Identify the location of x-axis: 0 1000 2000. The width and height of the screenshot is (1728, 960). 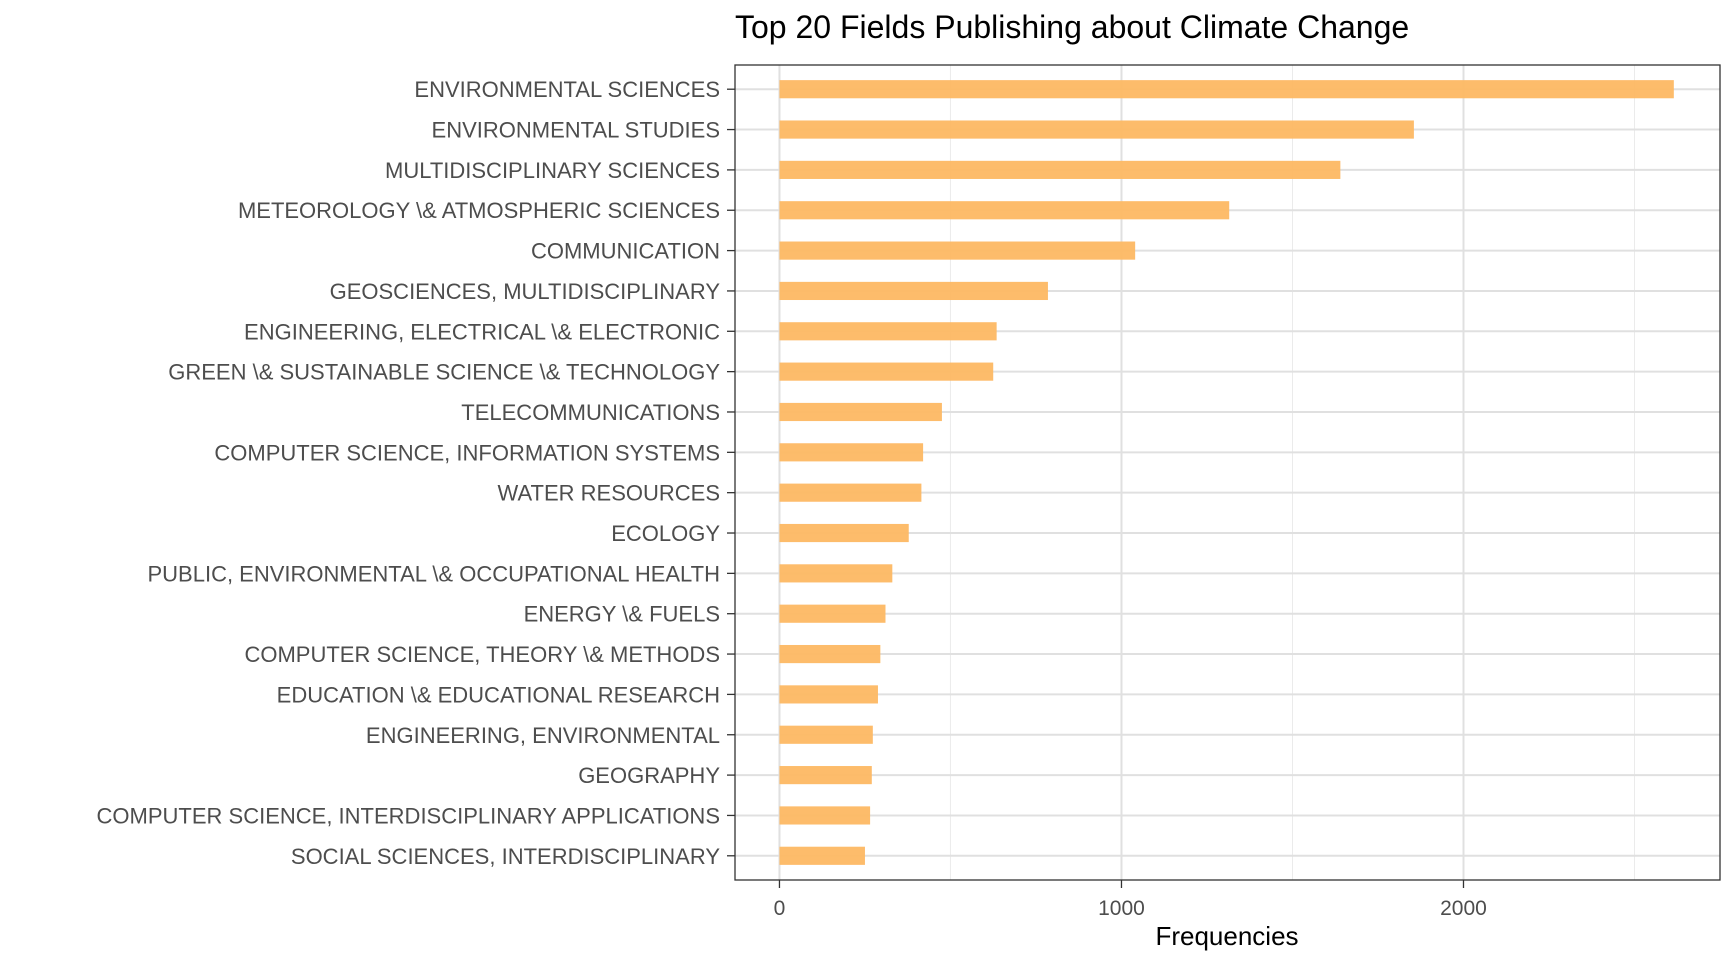
(1130, 900).